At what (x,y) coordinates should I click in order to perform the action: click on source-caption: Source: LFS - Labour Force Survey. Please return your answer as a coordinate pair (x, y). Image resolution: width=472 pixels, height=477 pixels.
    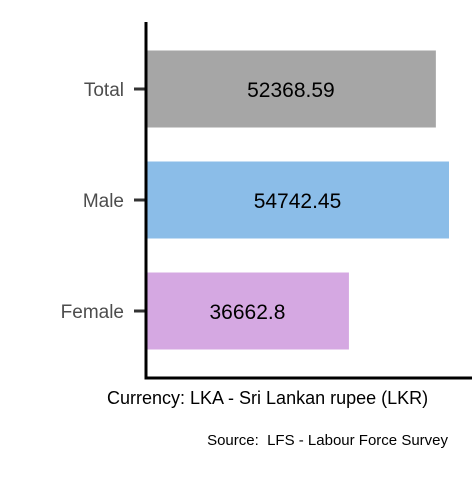
    Looking at the image, I should click on (327, 440).